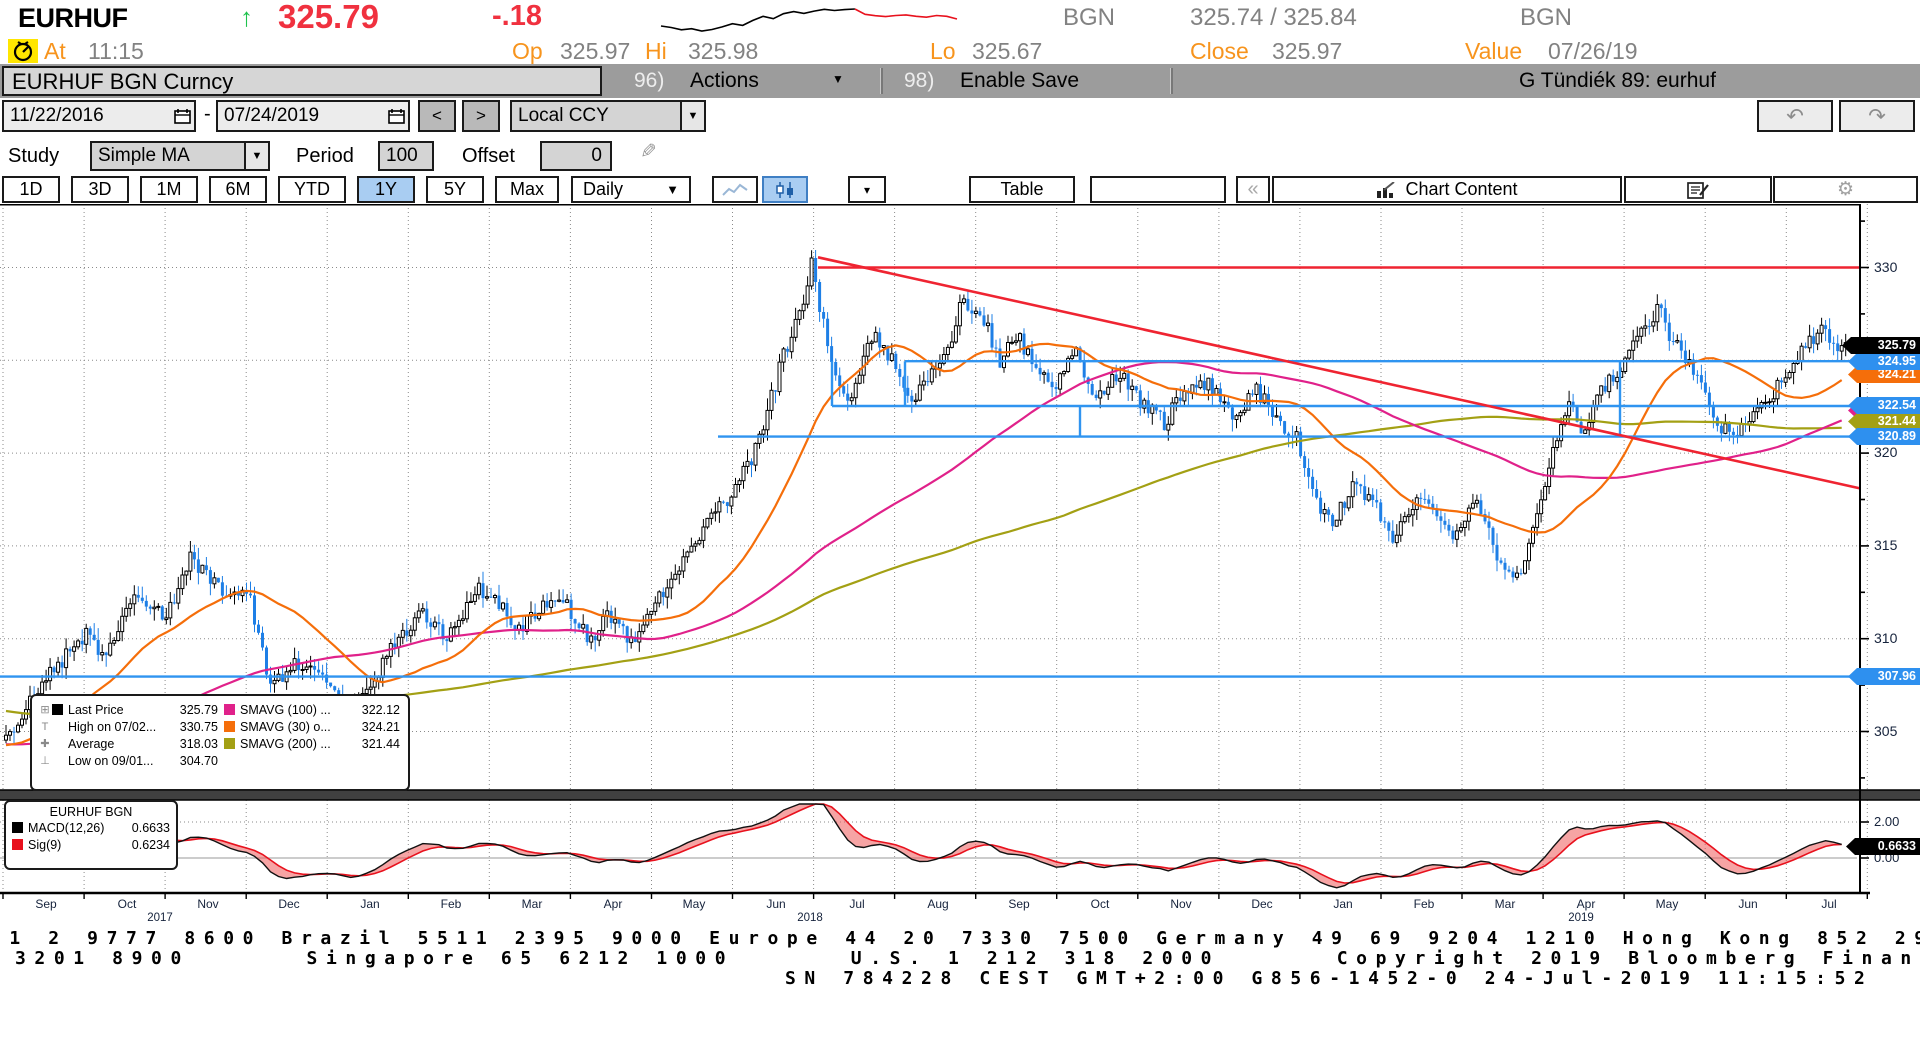  What do you see at coordinates (576, 156) in the screenshot?
I see `offset-input: 0` at bounding box center [576, 156].